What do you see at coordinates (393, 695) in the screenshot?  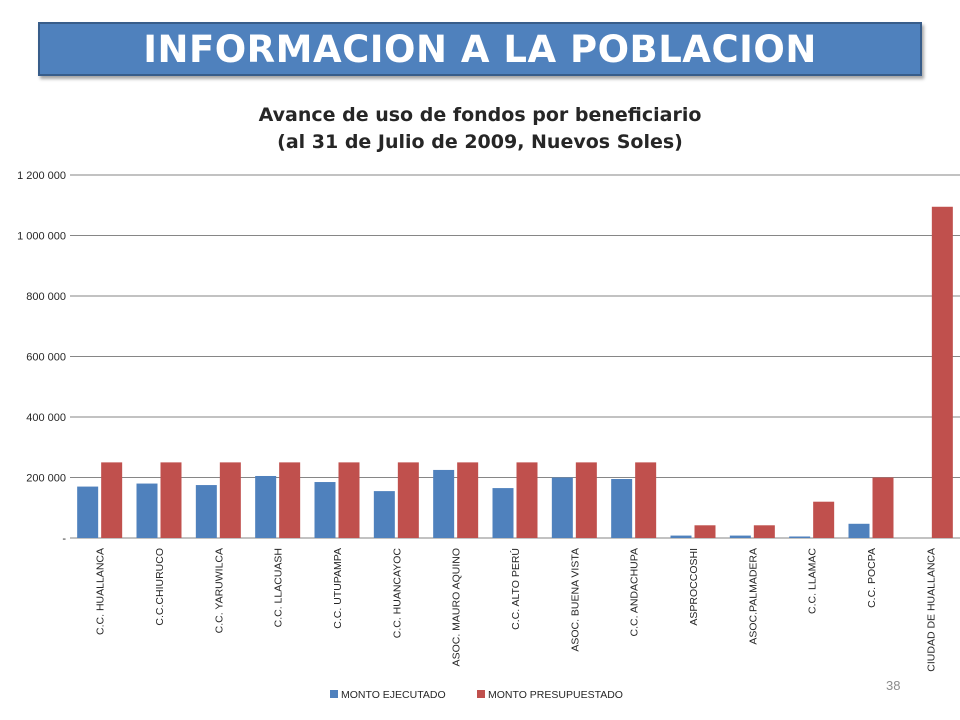 I see `legend-ejecutado-label: MONTO EJECUTADO` at bounding box center [393, 695].